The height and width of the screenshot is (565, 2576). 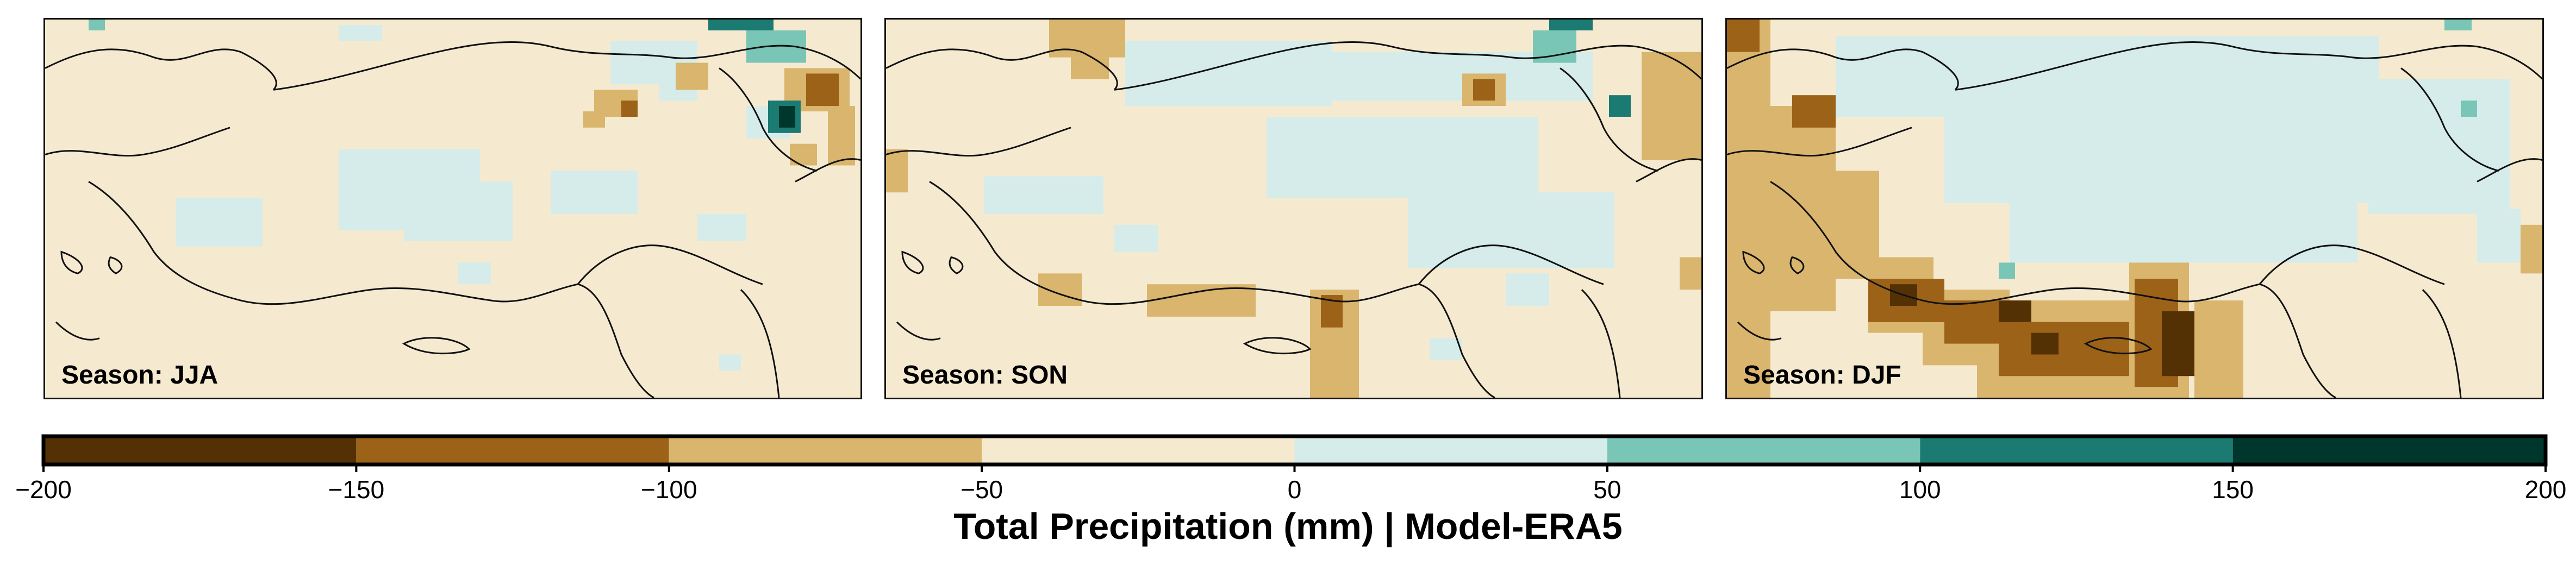 I want to click on colorbar-tick-label: 200, so click(x=2546, y=489).